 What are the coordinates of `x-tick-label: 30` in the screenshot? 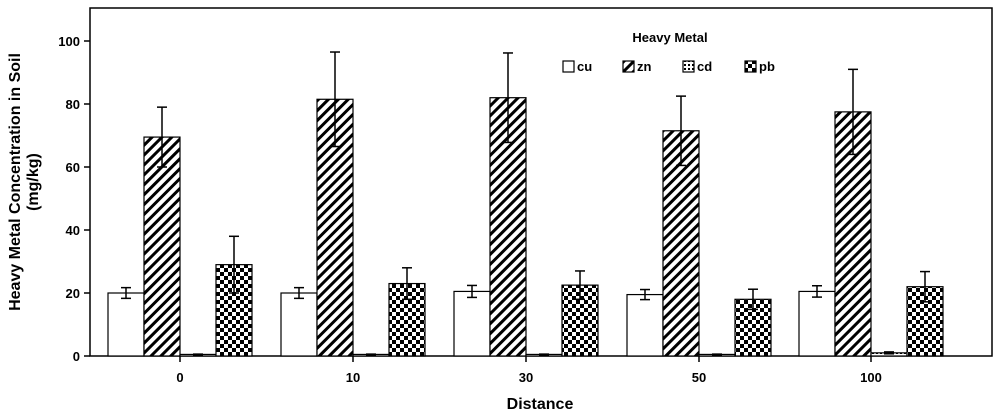 It's located at (526, 377).